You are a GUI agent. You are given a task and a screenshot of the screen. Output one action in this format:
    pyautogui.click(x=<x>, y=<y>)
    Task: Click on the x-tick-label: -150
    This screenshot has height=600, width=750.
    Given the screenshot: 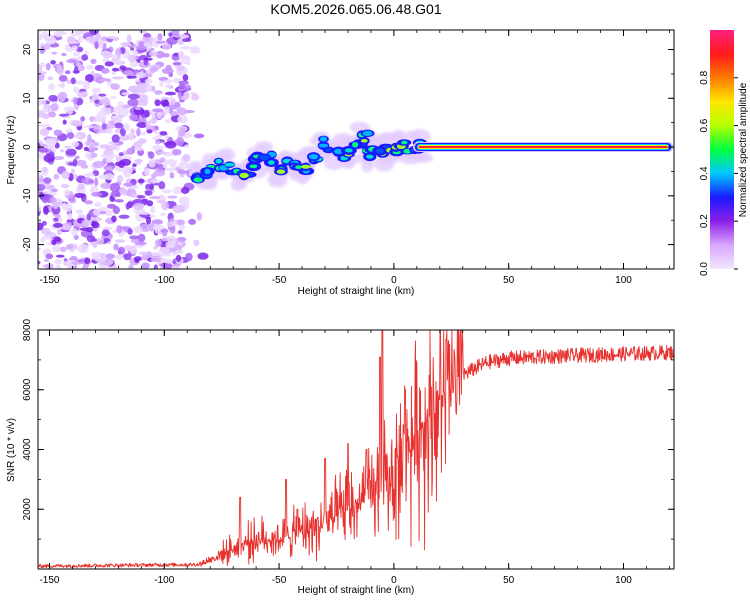 What is the action you would take?
    pyautogui.click(x=49, y=580)
    